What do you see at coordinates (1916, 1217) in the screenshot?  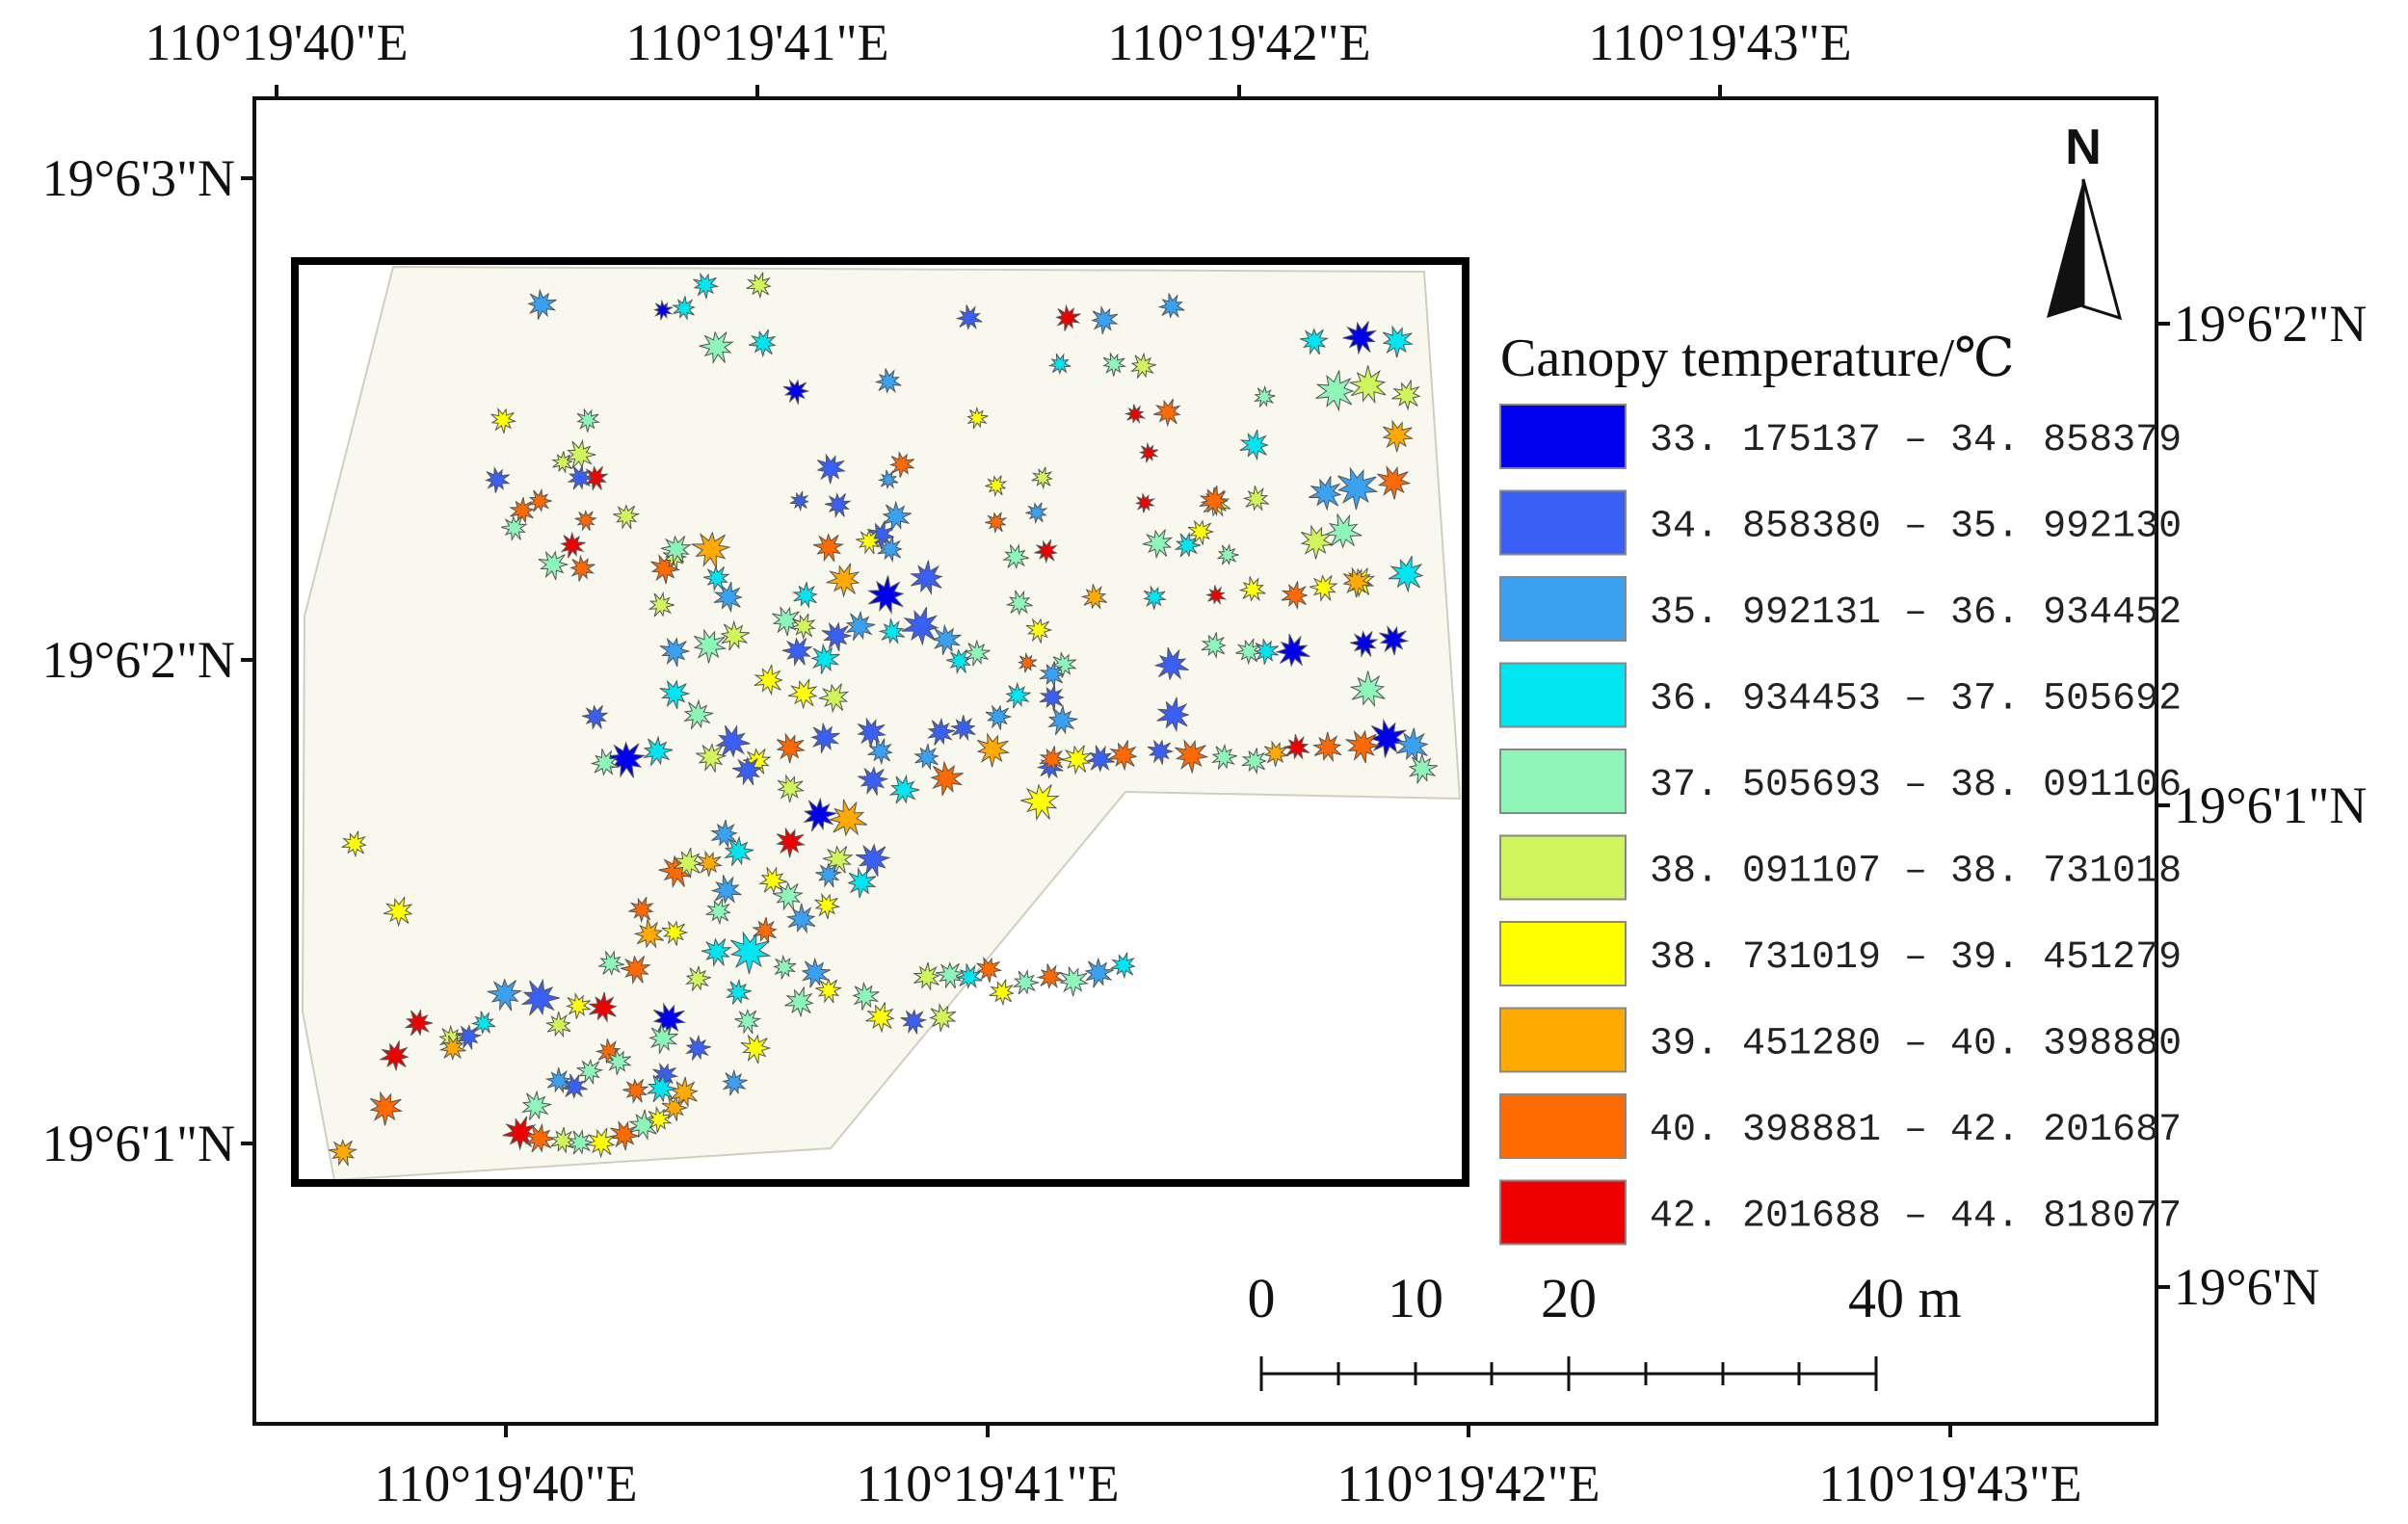 I see `legend-label: 42. 201688 – 44. 818077` at bounding box center [1916, 1217].